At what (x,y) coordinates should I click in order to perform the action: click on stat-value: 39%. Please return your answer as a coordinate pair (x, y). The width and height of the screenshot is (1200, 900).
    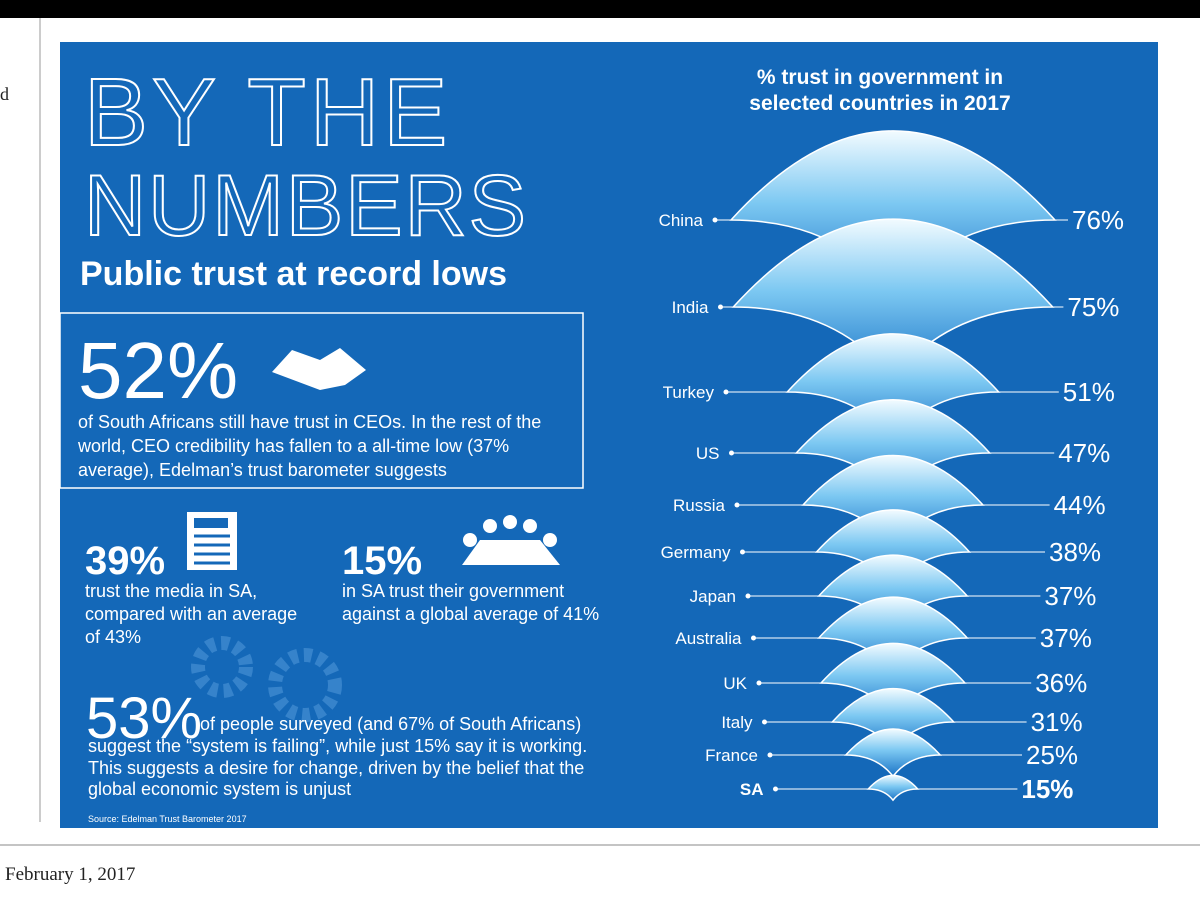
    Looking at the image, I should click on (125, 561).